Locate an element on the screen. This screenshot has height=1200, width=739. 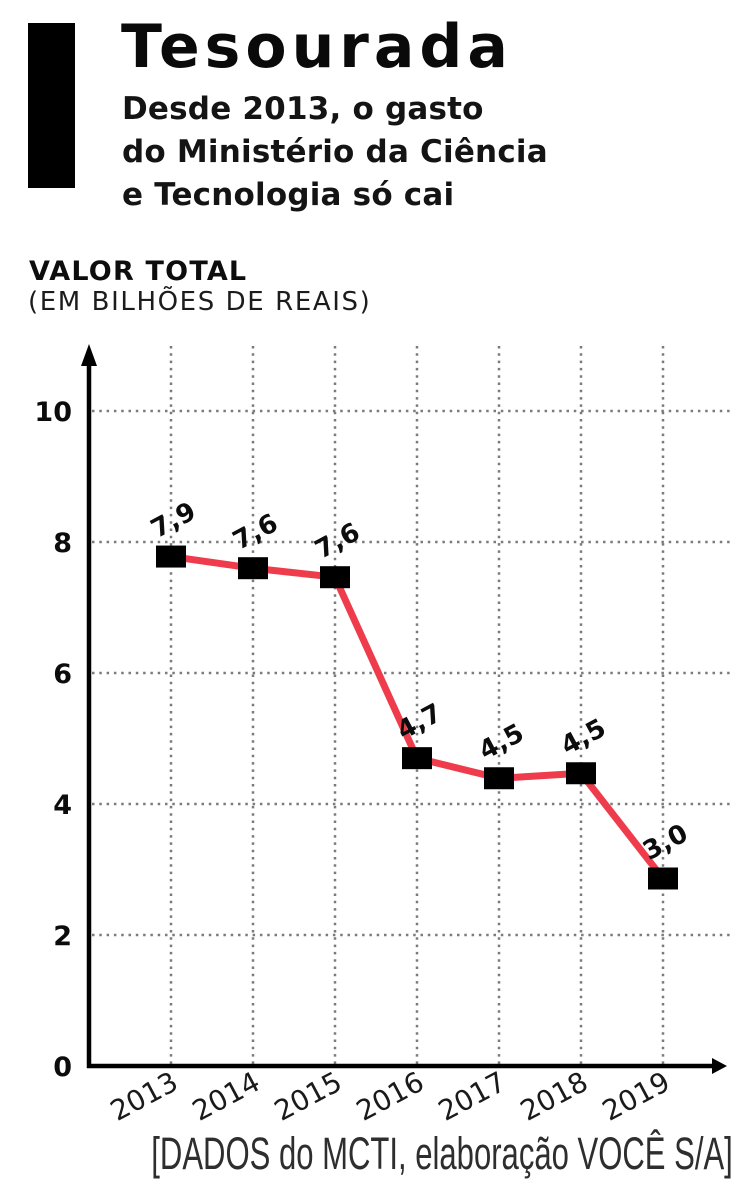
data-point-label: 7,9 is located at coordinates (173, 521).